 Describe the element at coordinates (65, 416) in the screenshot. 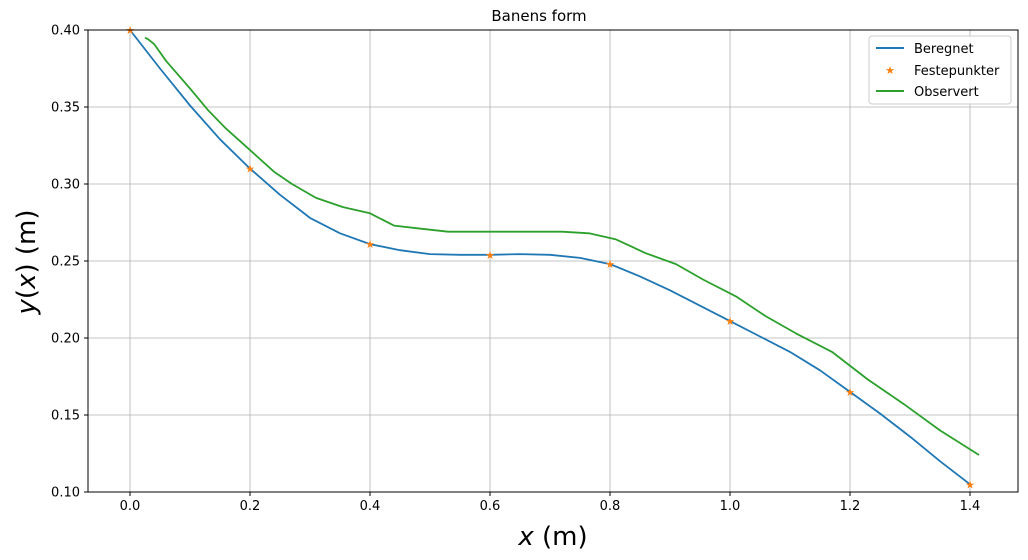

I see `y-tick-label: 0.15` at that location.